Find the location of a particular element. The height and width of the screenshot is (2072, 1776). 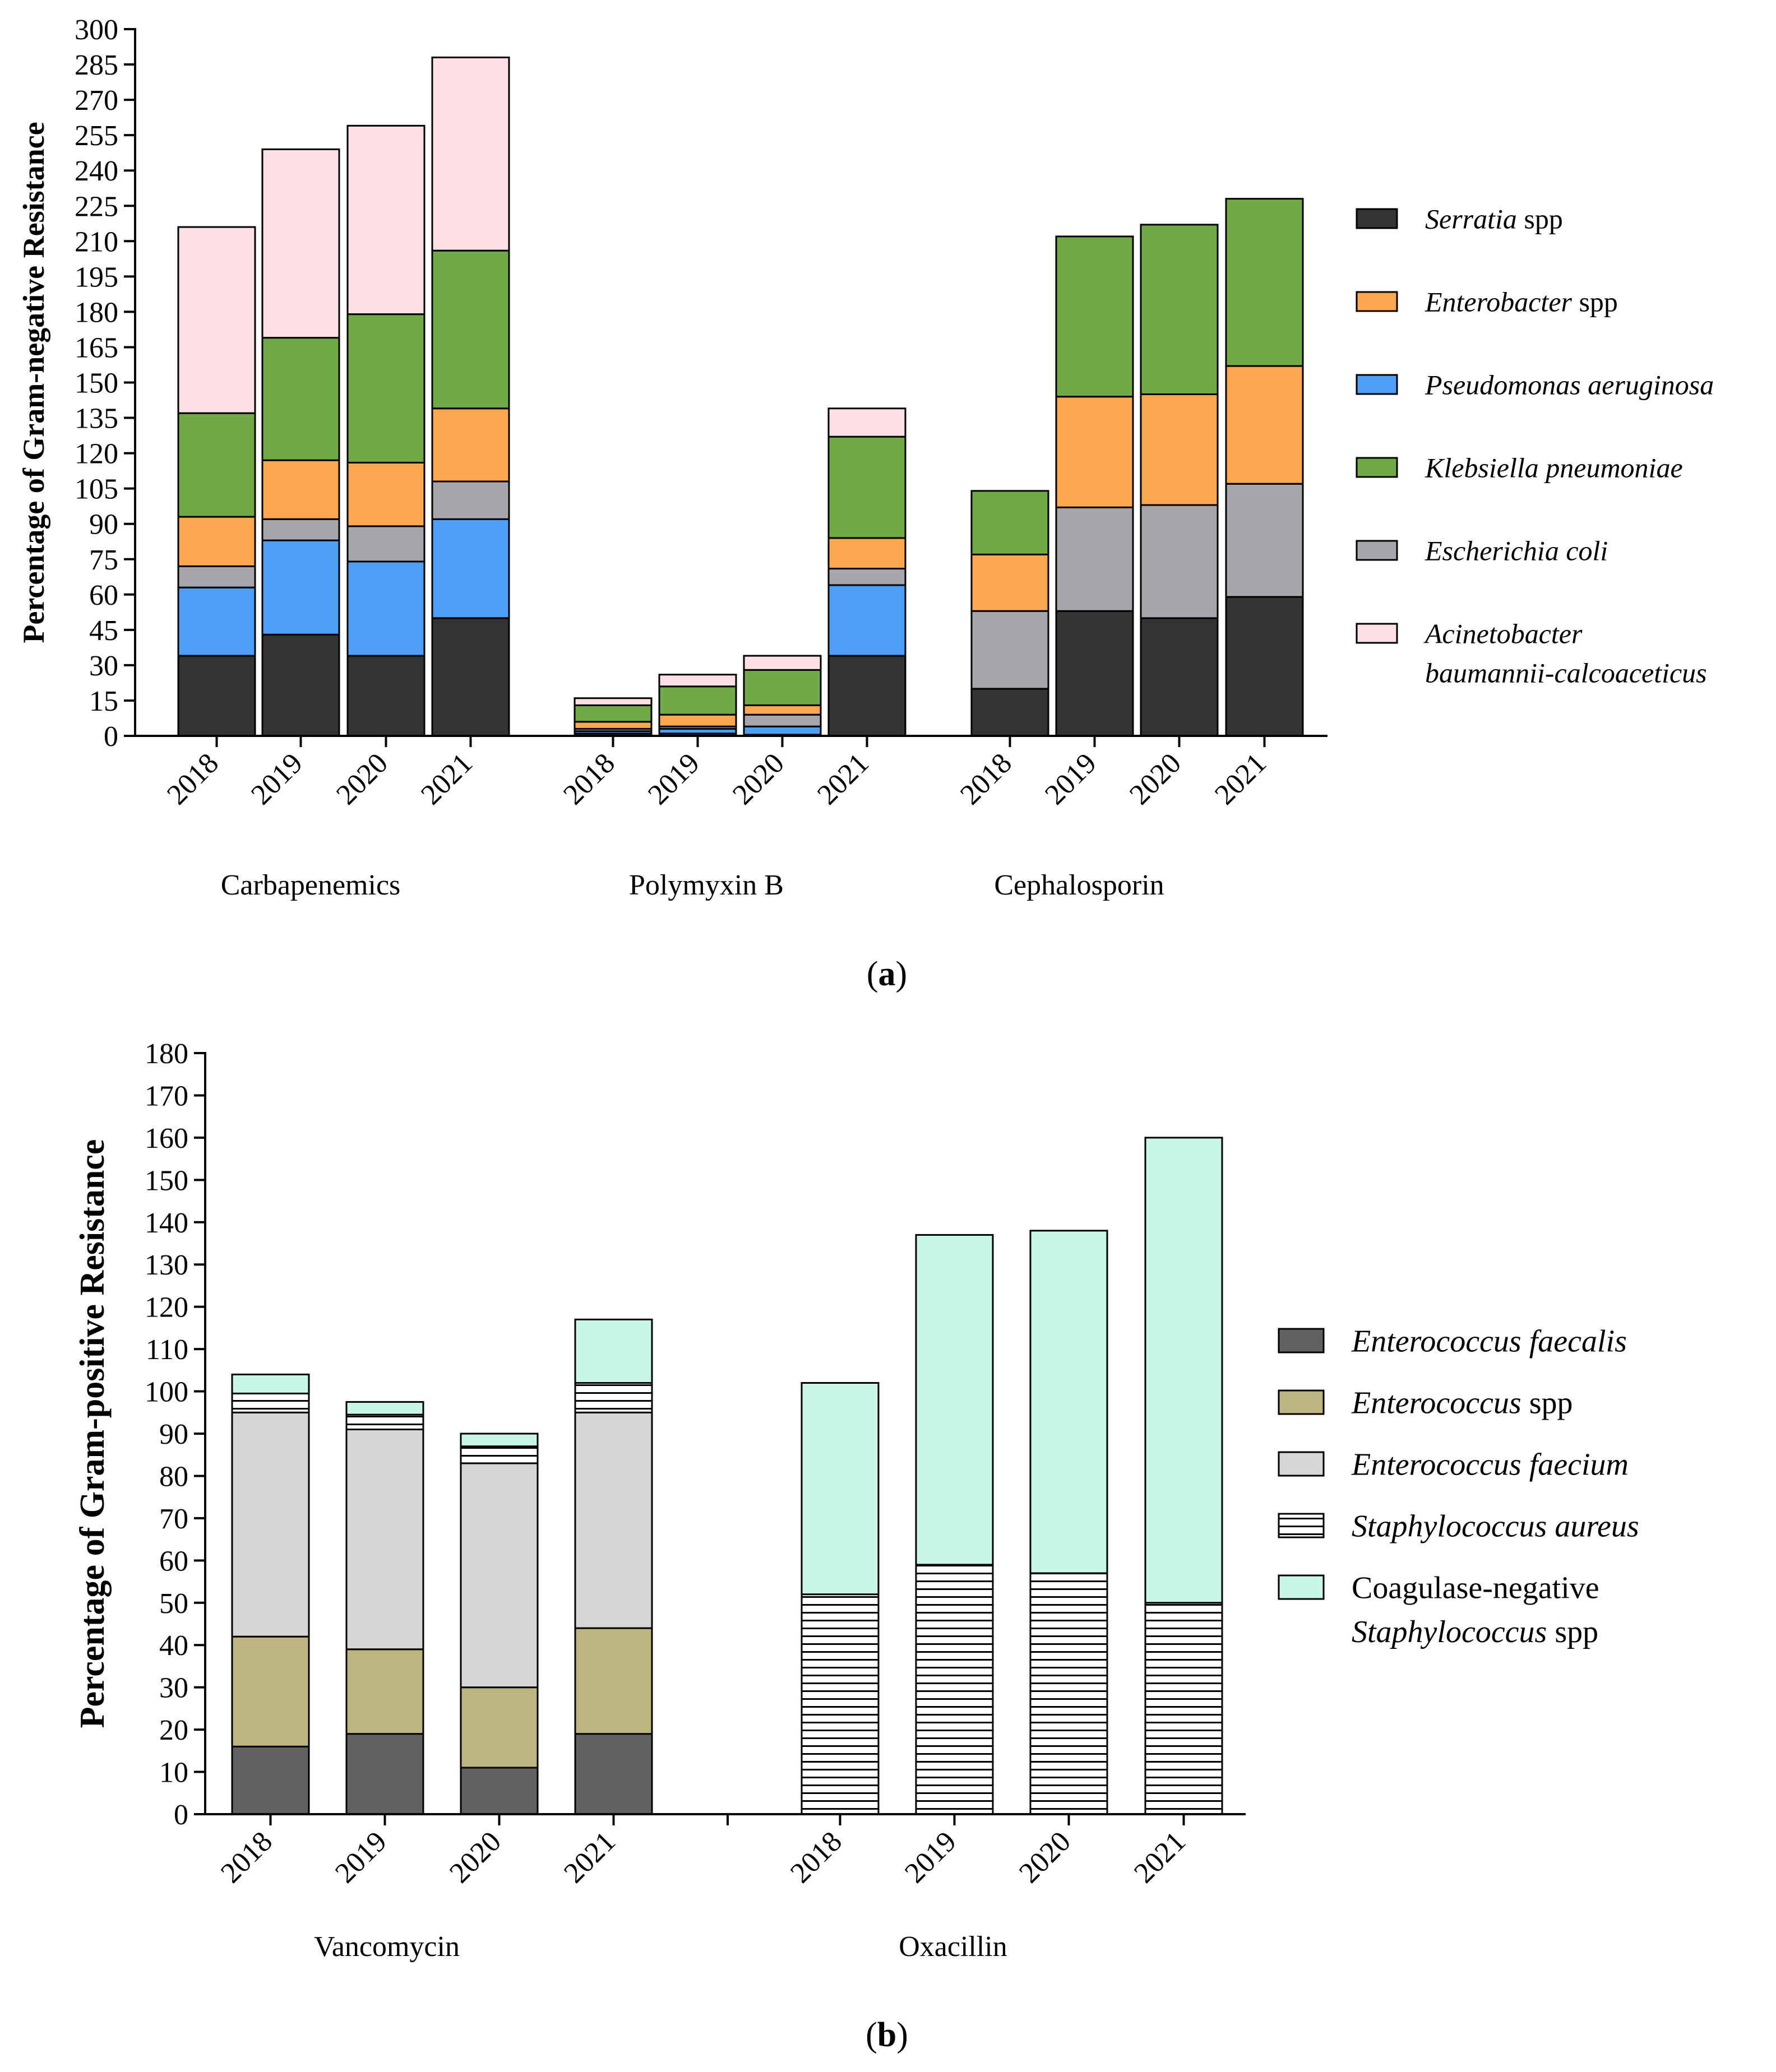

panel-label: (a) is located at coordinates (887, 974).